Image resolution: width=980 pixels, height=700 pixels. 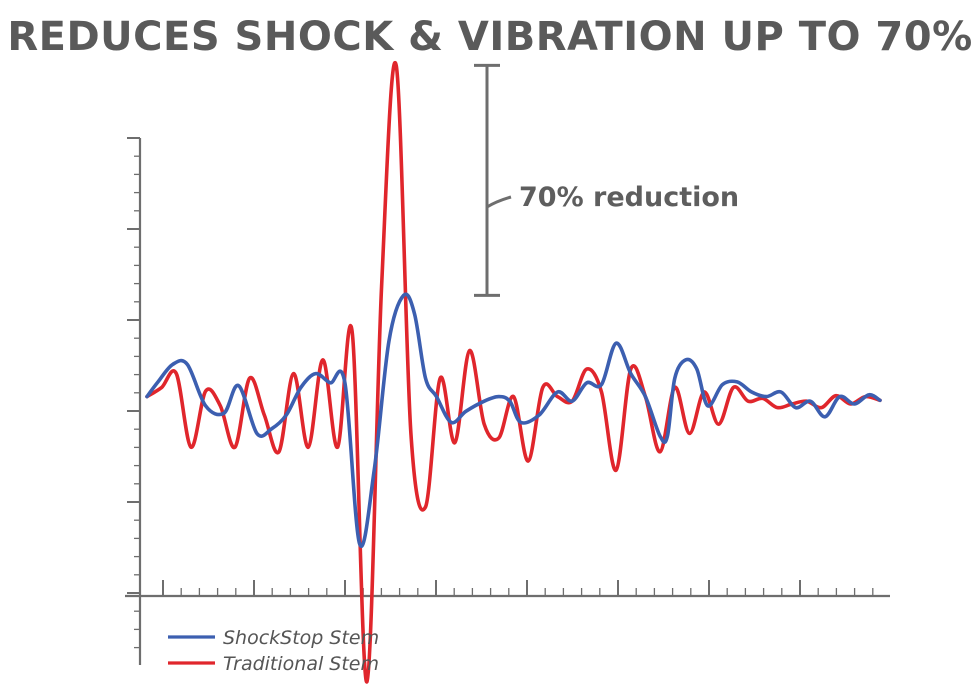 I want to click on y-axis-ticks, so click(x=133, y=393).